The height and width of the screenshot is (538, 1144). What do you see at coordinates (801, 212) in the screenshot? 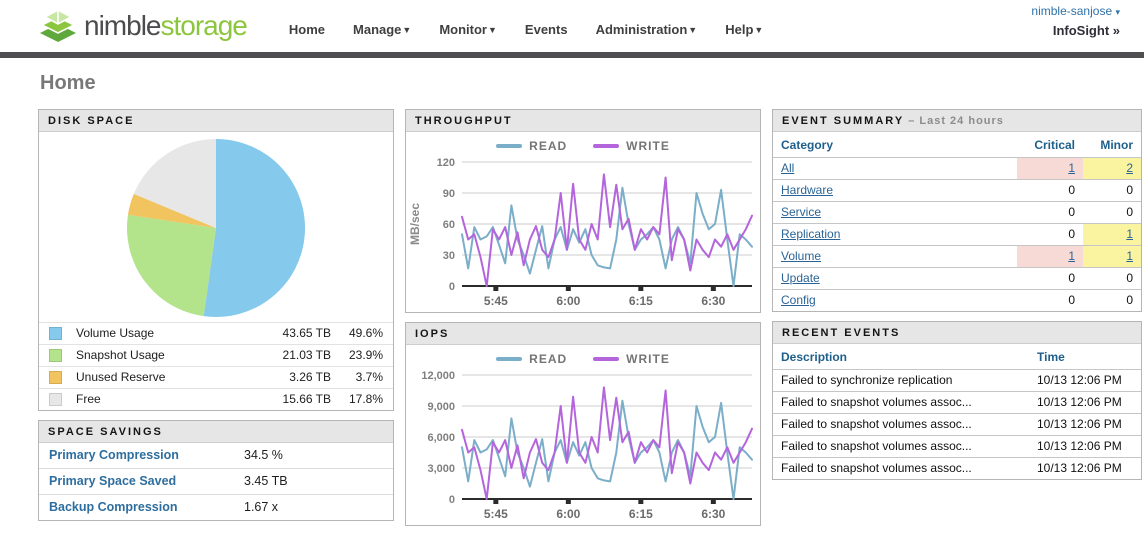
I see `category-link: Service` at bounding box center [801, 212].